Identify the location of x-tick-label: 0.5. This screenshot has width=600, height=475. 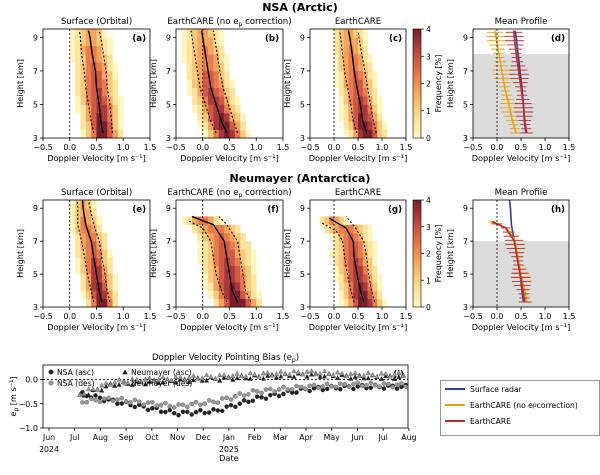
(358, 147).